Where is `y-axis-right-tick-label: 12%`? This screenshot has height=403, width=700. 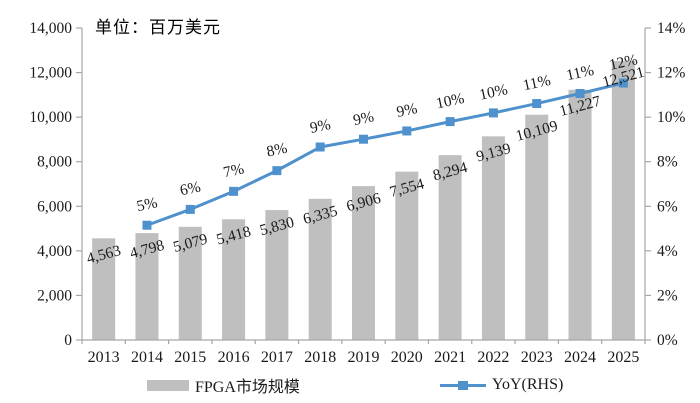 y-axis-right-tick-label: 12% is located at coordinates (671, 73).